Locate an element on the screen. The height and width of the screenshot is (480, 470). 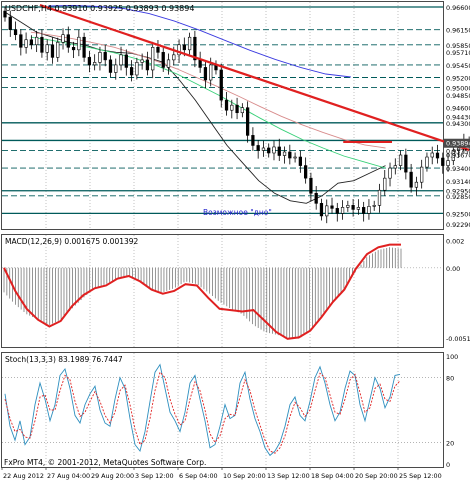
price-tick-label: 0.95200 is located at coordinates (458, 78).